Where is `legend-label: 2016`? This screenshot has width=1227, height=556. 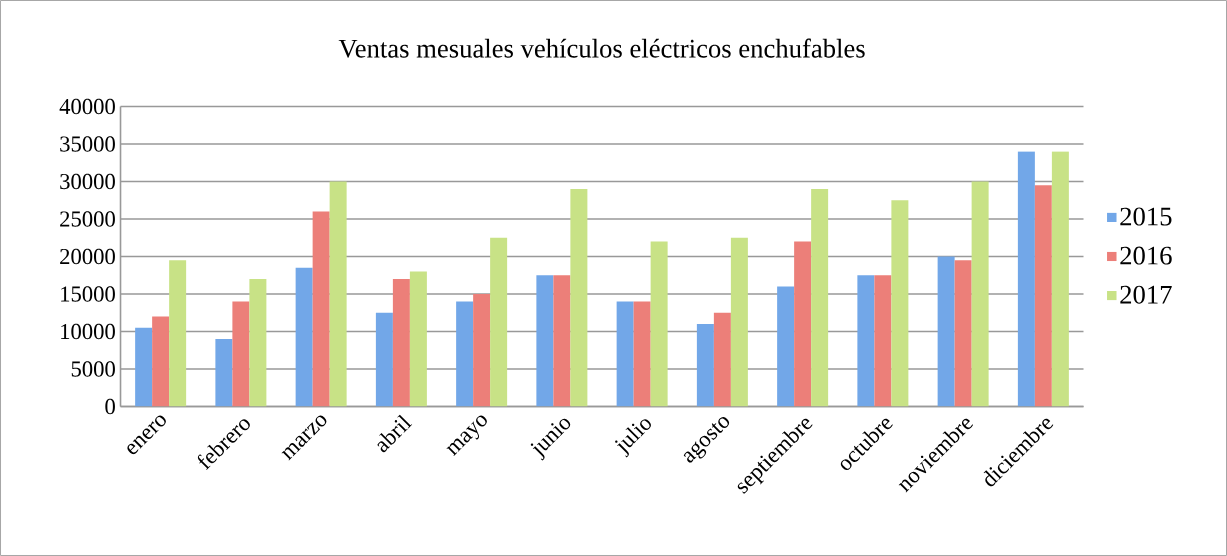 legend-label: 2016 is located at coordinates (1146, 255).